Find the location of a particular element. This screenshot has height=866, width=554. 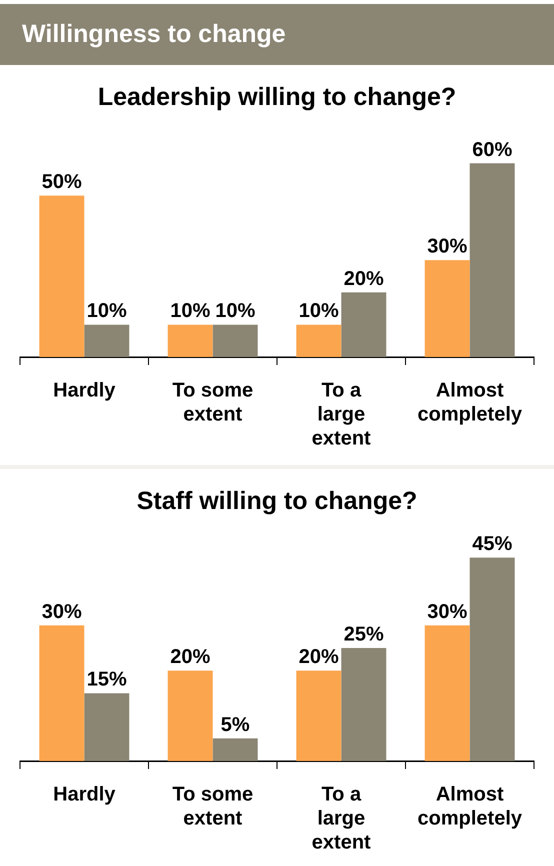

data-label: 15% is located at coordinates (106, 679).